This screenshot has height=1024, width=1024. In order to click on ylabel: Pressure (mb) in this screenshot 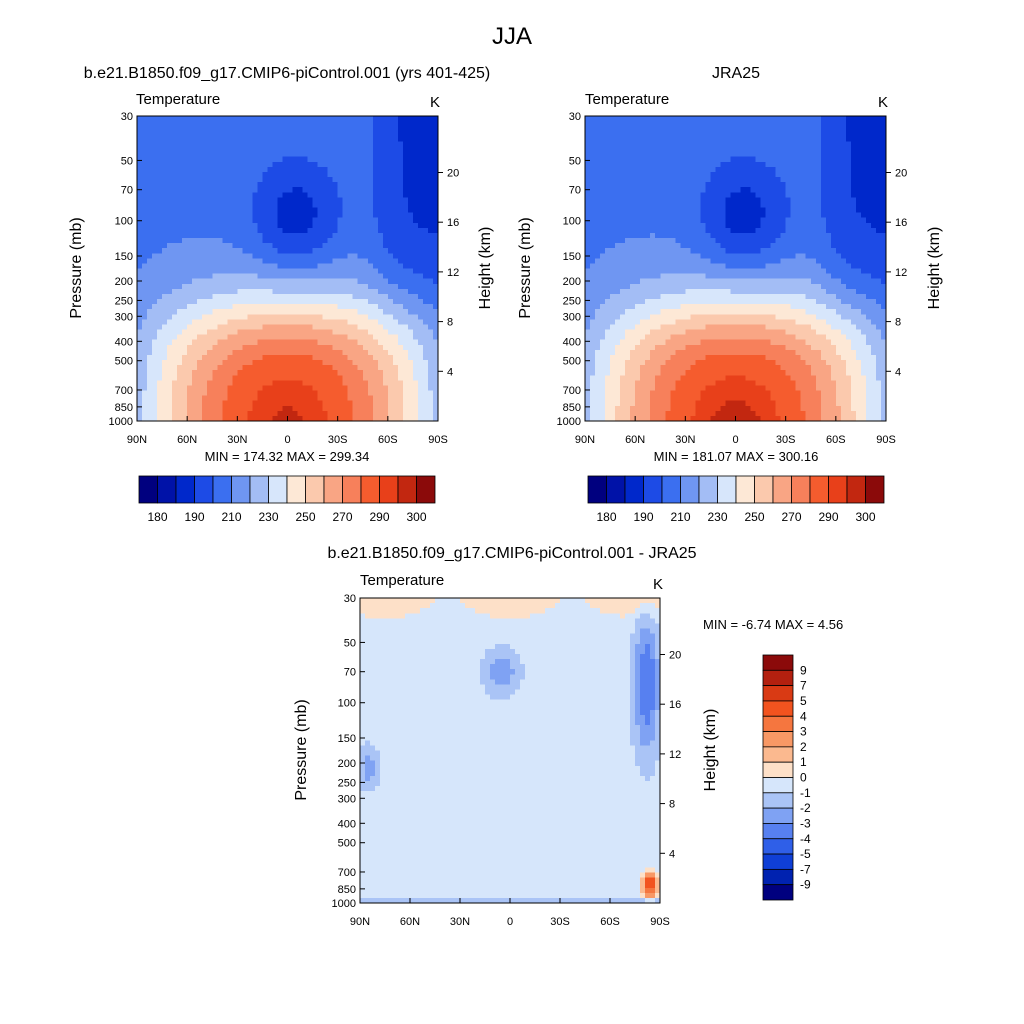, I will do `click(301, 749)`.